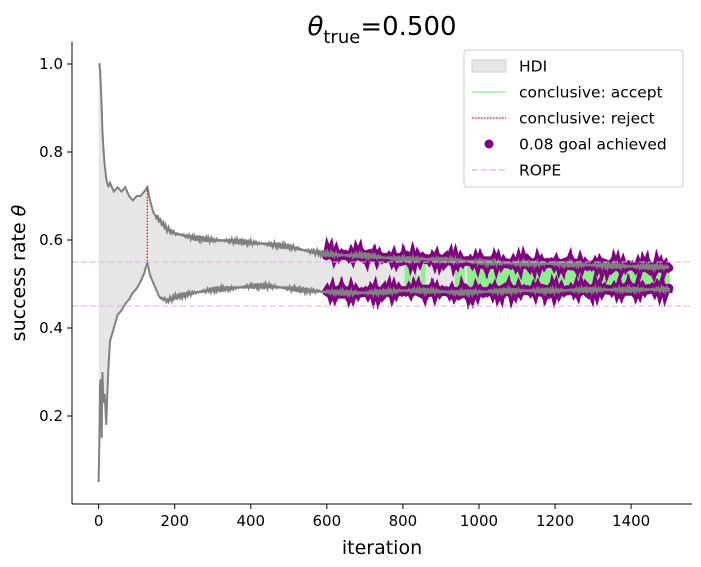 The image size is (701, 567). What do you see at coordinates (540, 171) in the screenshot?
I see `legend-label: ROPE` at bounding box center [540, 171].